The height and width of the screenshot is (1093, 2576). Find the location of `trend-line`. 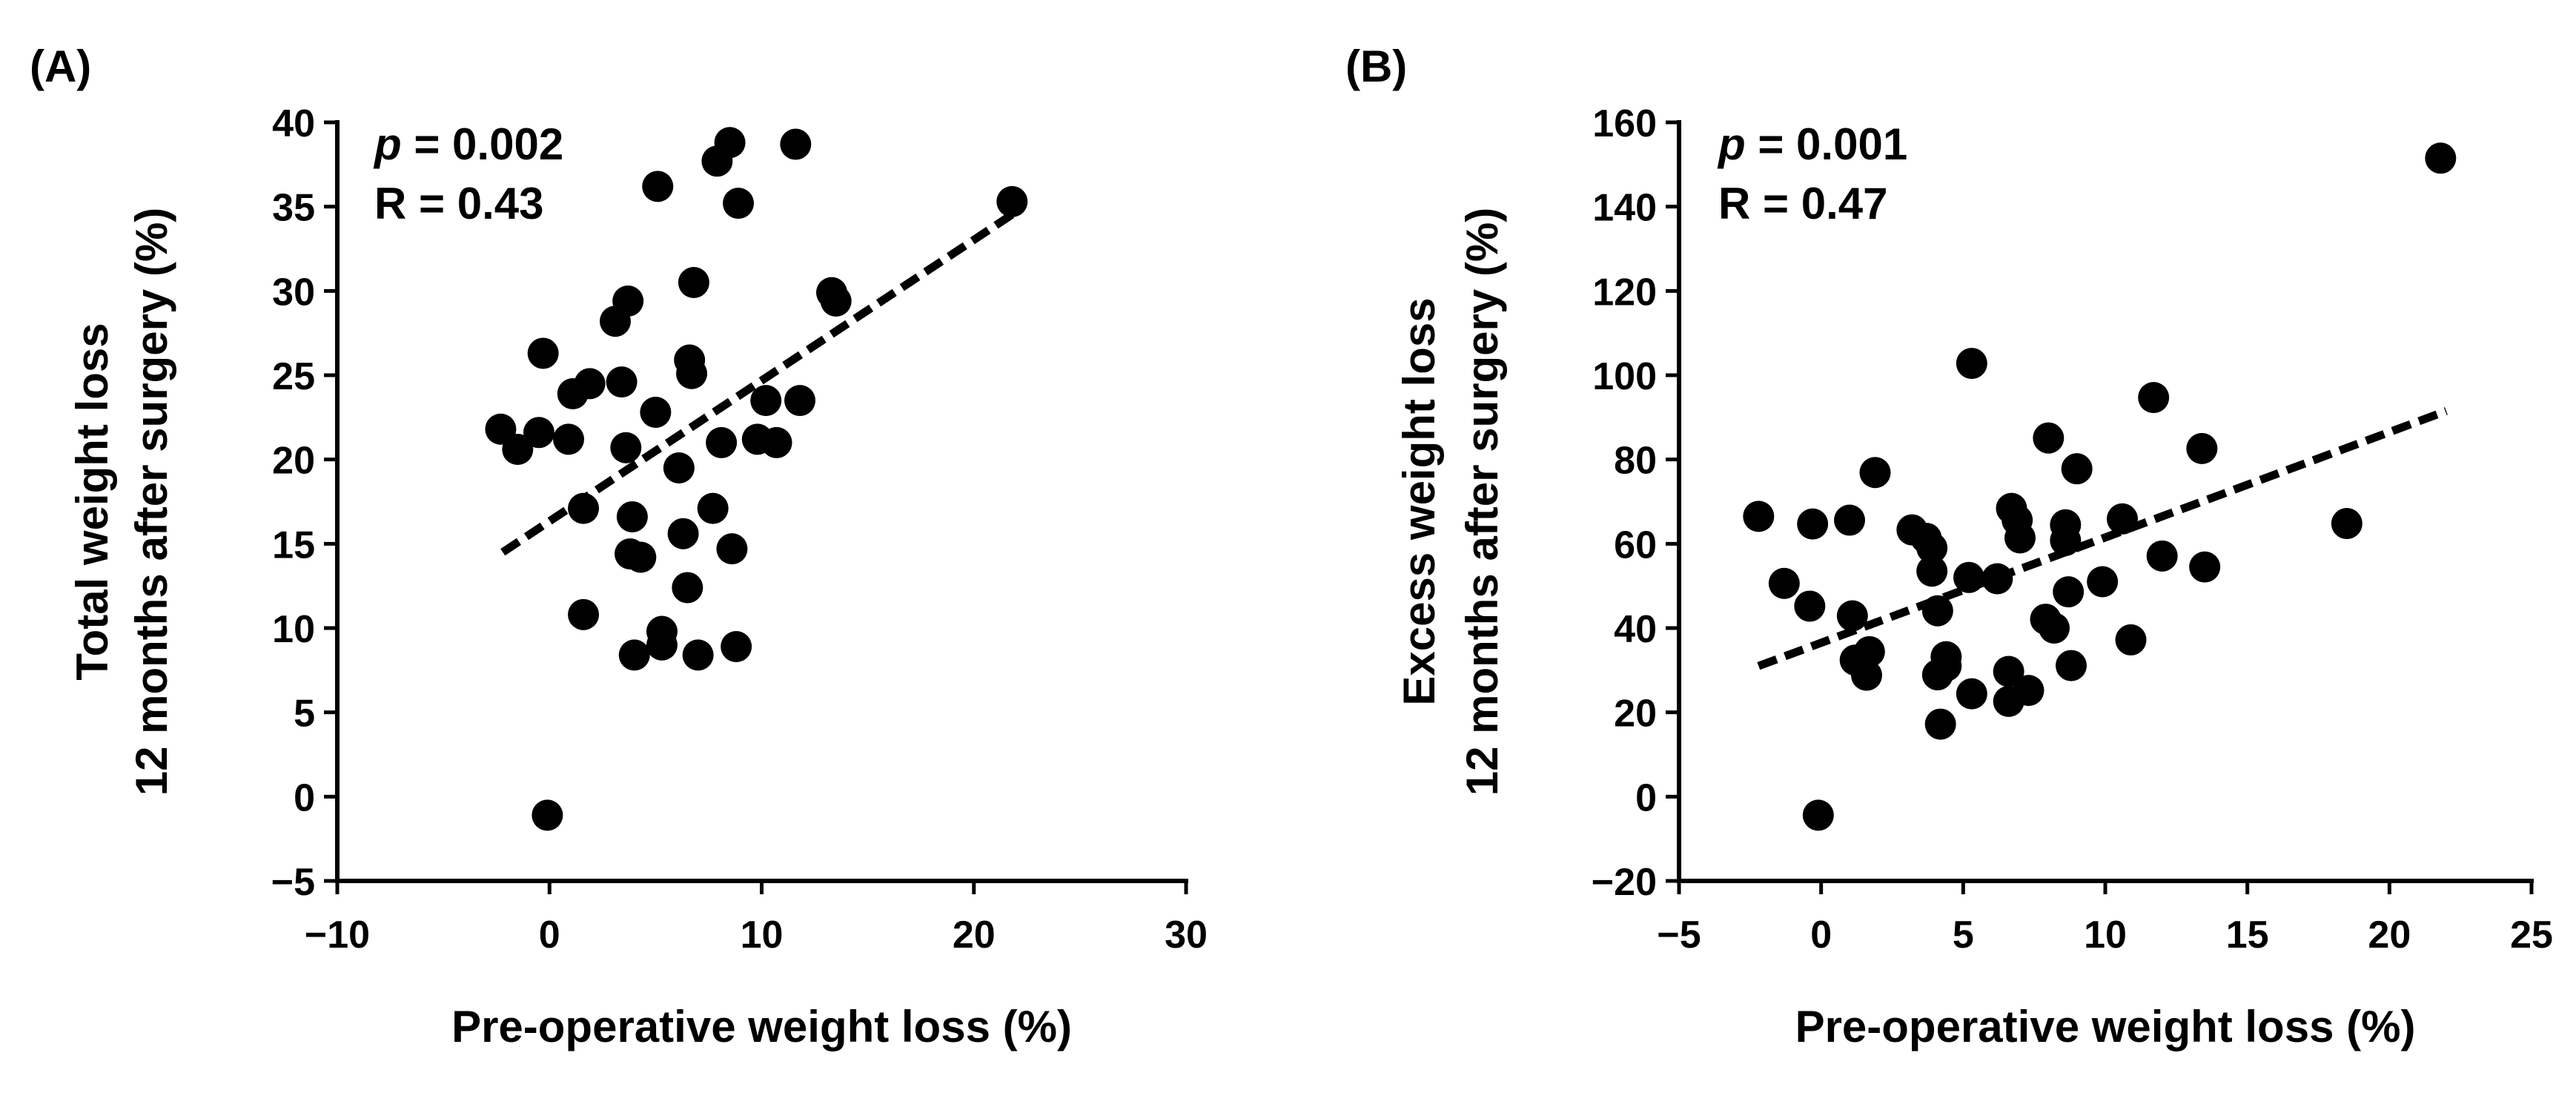

trend-line is located at coordinates (2102, 538).